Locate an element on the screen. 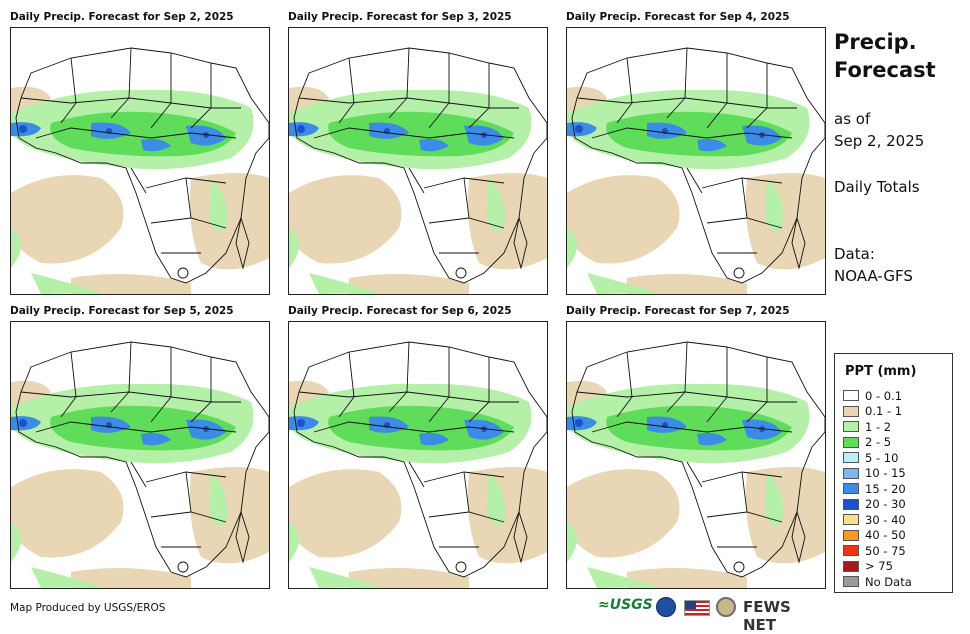 This screenshot has height=634, width=970. legend-label: 5 - 10 is located at coordinates (882, 457).